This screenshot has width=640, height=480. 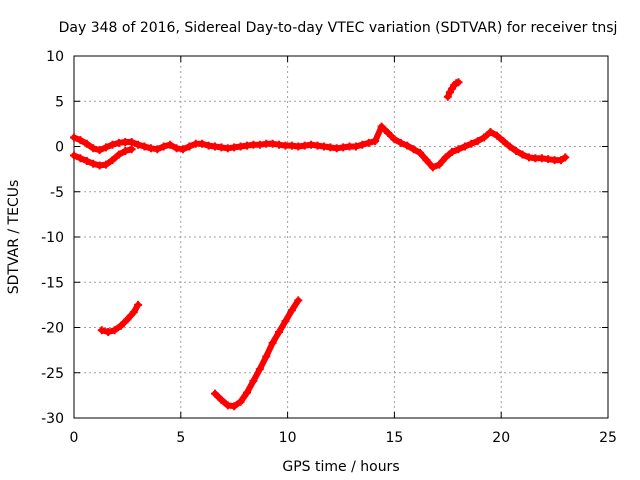 I want to click on y-tick-label: 10, so click(x=55, y=57).